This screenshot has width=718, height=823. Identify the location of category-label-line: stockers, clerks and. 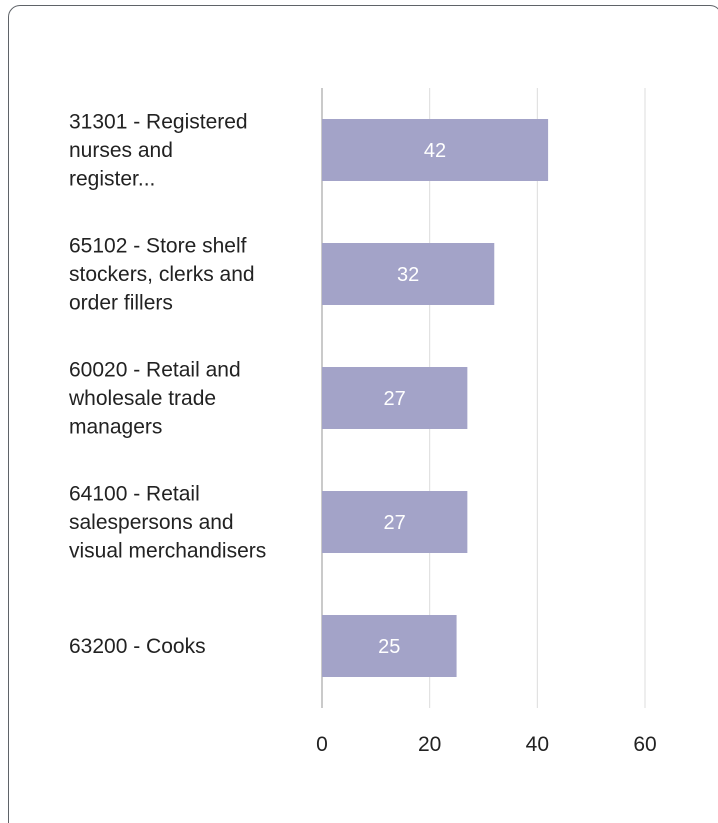
(162, 274).